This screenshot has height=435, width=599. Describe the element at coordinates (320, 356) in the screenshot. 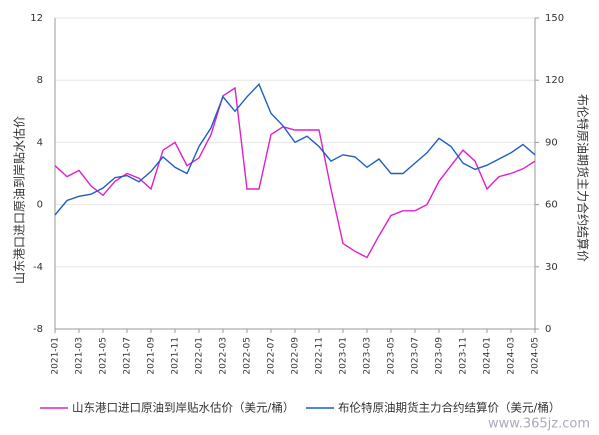

I see `x-tick-label: 2022-11` at that location.